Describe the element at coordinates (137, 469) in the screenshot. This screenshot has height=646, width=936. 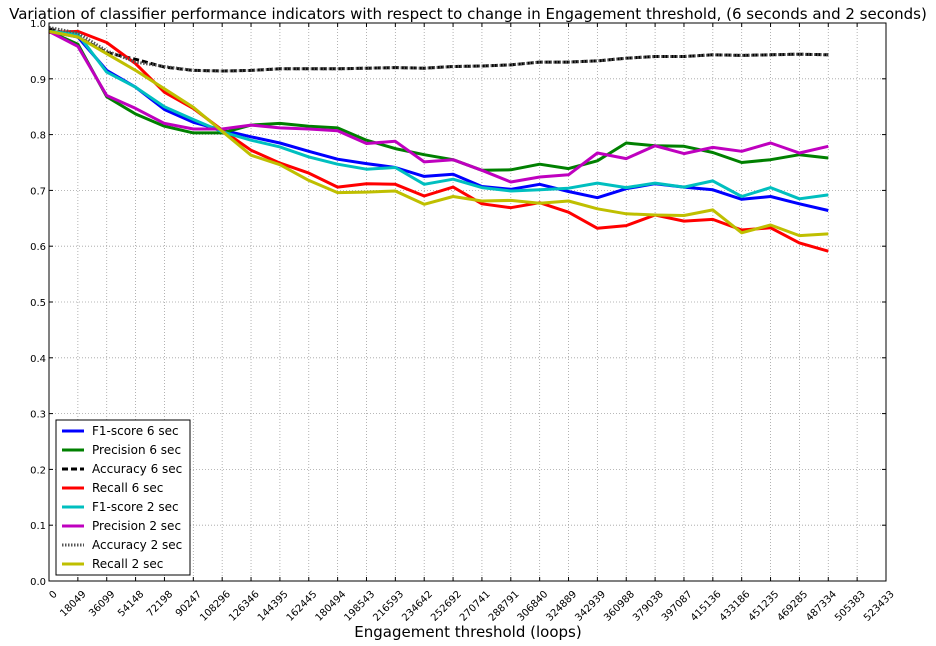
I see `legend-label: Accuracy 6 sec` at that location.